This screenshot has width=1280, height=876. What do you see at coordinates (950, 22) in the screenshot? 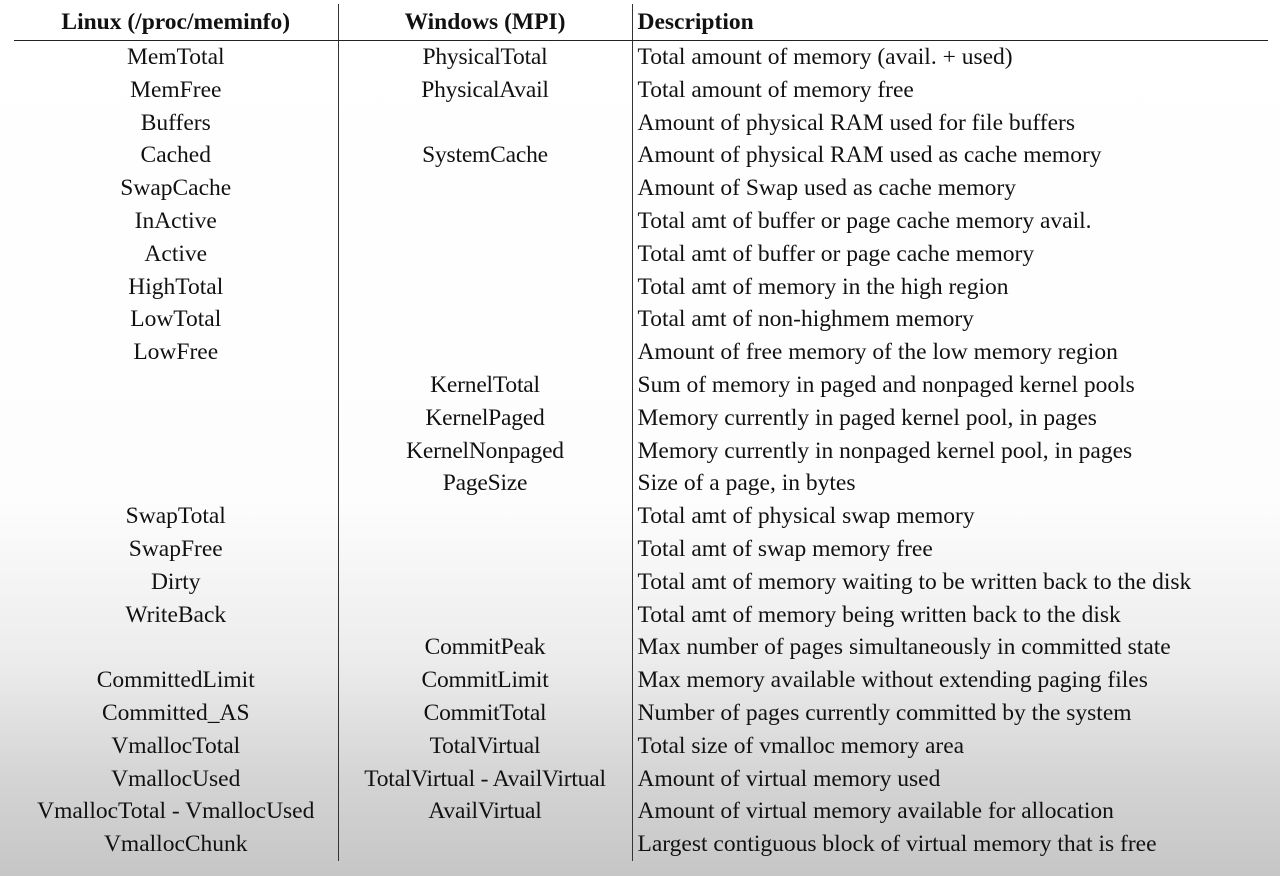
I see `header-description: Description` at bounding box center [950, 22].